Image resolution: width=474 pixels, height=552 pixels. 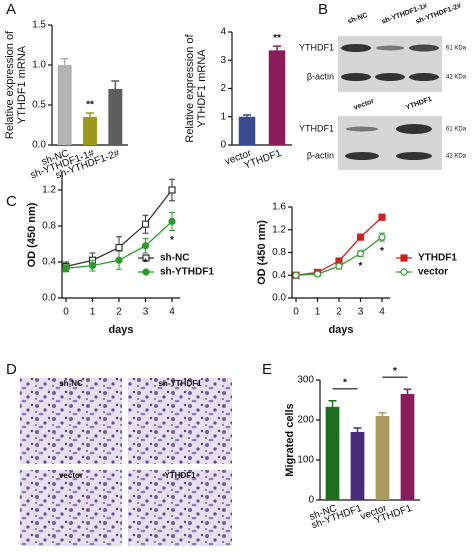 I want to click on y-tick-label: 200, so click(x=305, y=420).